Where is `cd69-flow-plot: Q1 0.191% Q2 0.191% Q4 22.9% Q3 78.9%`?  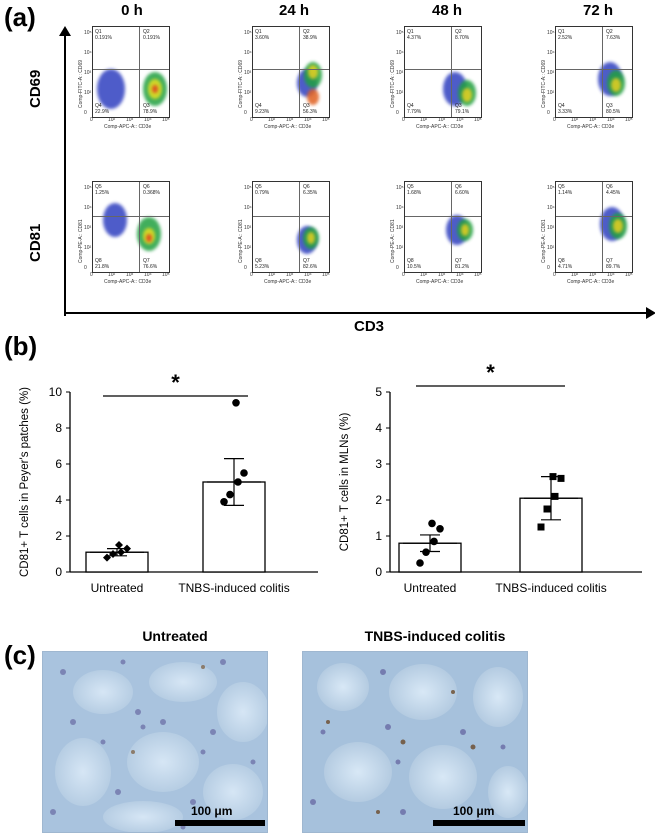 cd69-flow-plot: Q1 0.191% Q2 0.191% Q4 22.9% Q3 78.9% is located at coordinates (131, 72).